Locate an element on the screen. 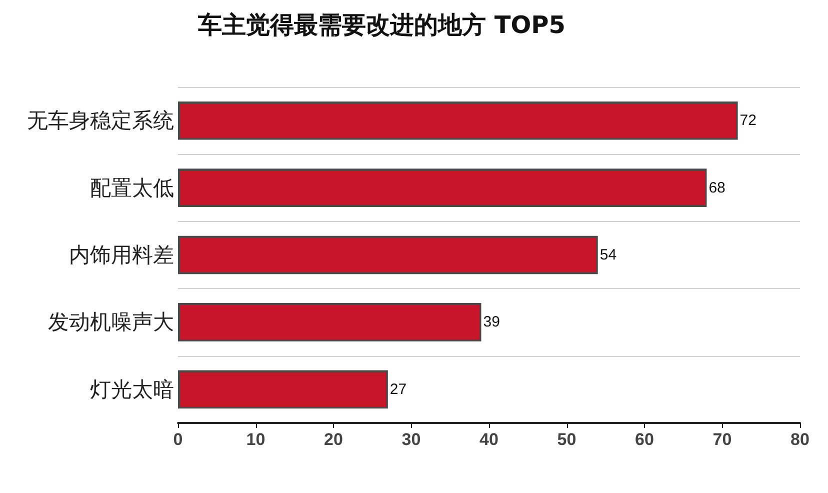 The image size is (828, 493). data-label: 72 is located at coordinates (748, 121).